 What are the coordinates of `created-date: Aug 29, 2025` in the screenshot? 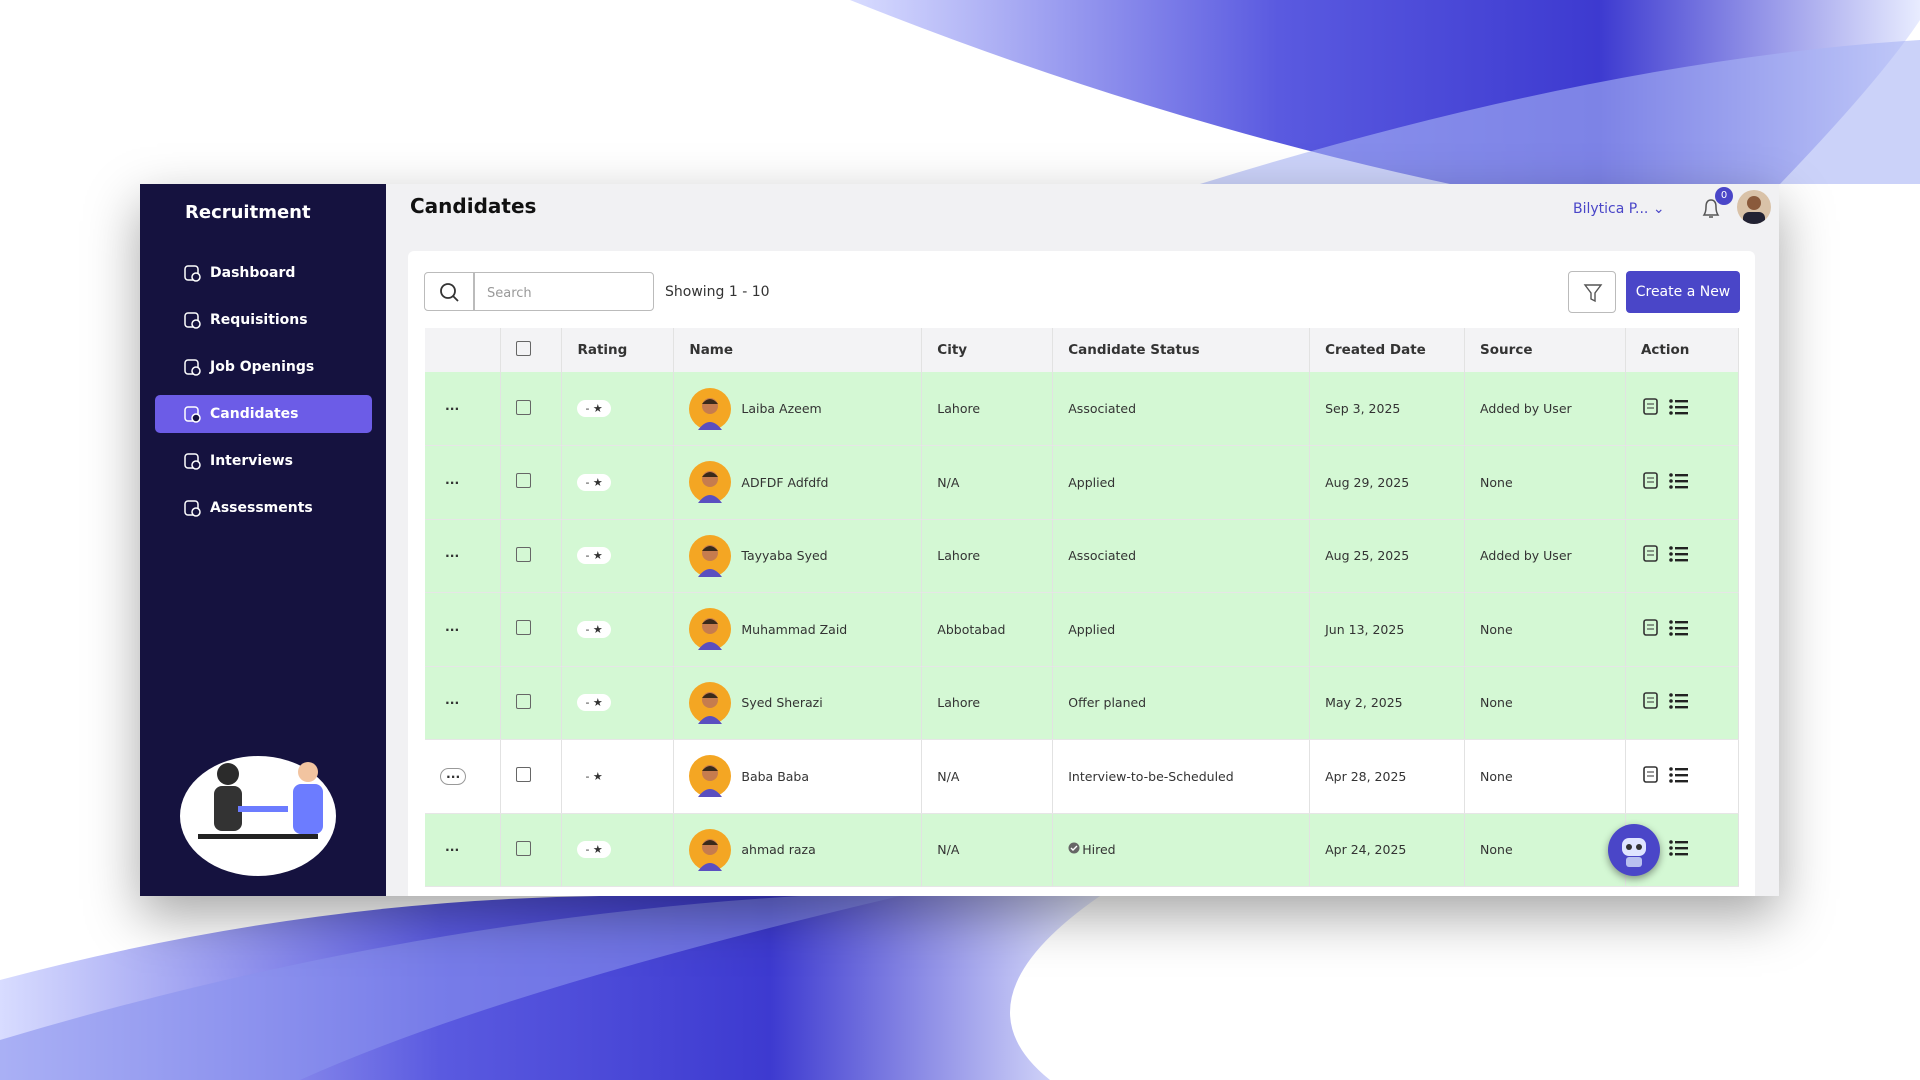 It's located at (1387, 482).